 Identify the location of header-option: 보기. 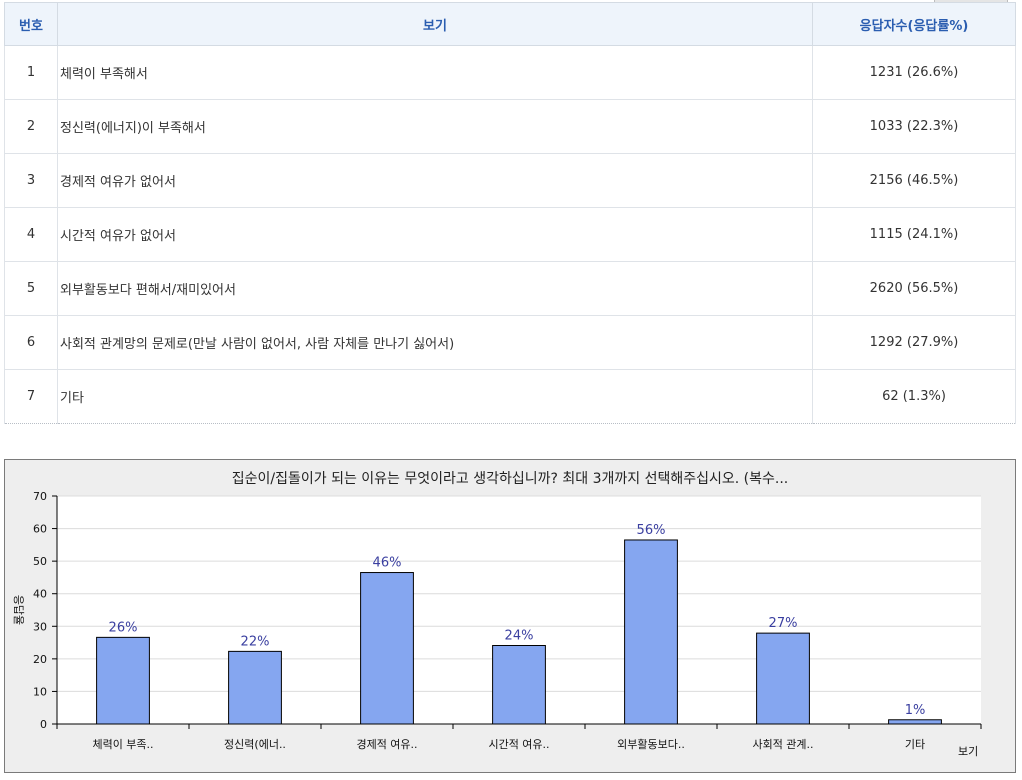
(435, 24).